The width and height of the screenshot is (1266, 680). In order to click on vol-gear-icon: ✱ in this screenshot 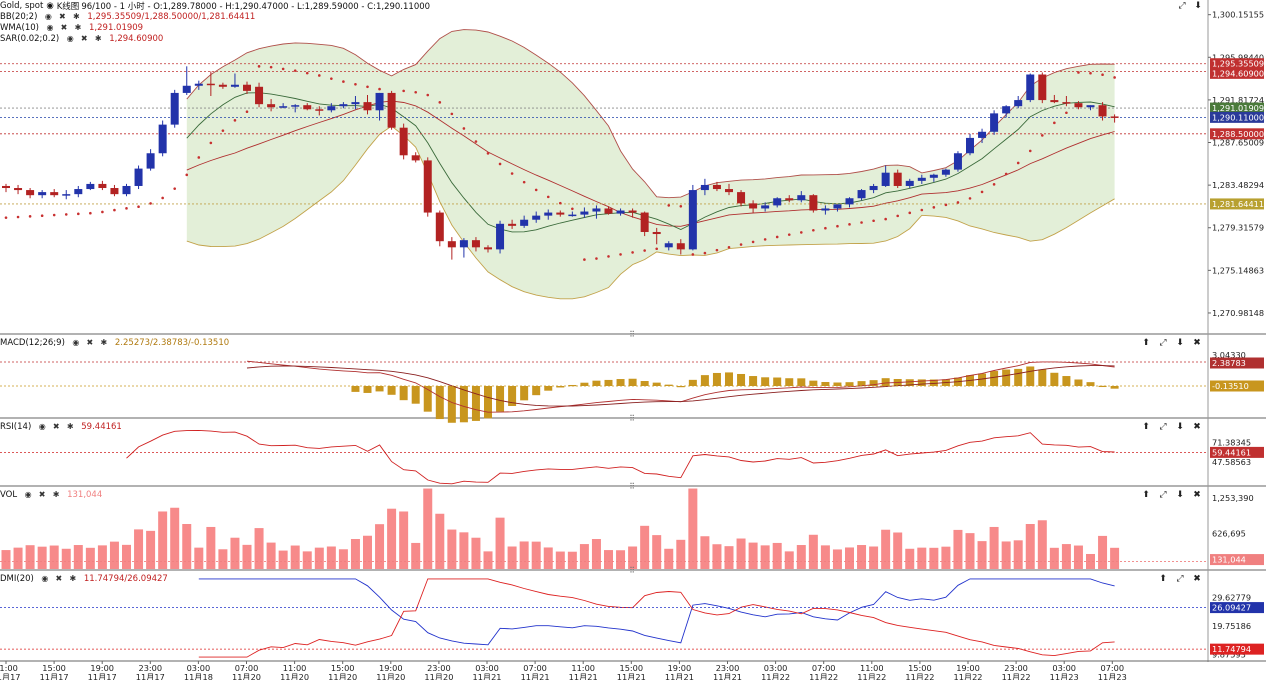, I will do `click(56, 494)`.